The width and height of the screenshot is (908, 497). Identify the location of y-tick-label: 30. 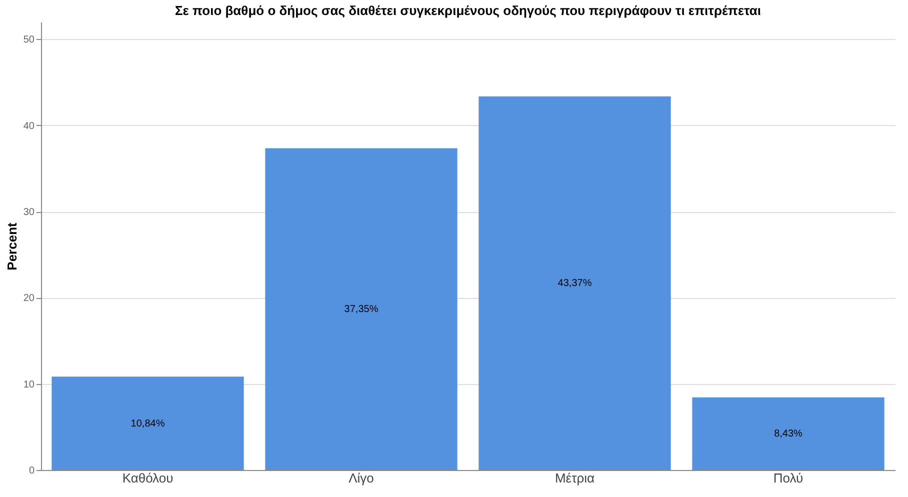
(29, 212).